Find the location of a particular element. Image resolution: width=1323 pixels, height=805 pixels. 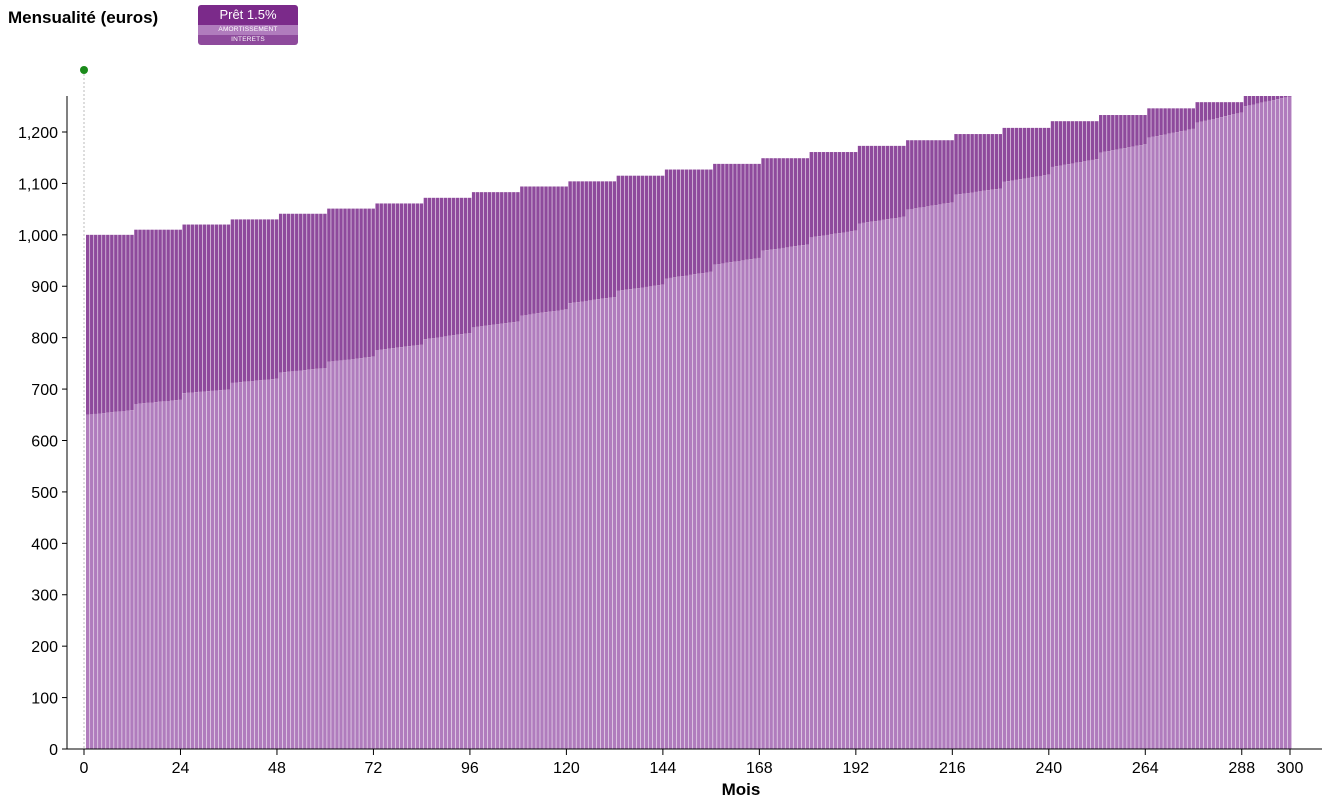

legend-item-amortissement: AMORTISSEMENT is located at coordinates (248, 30).